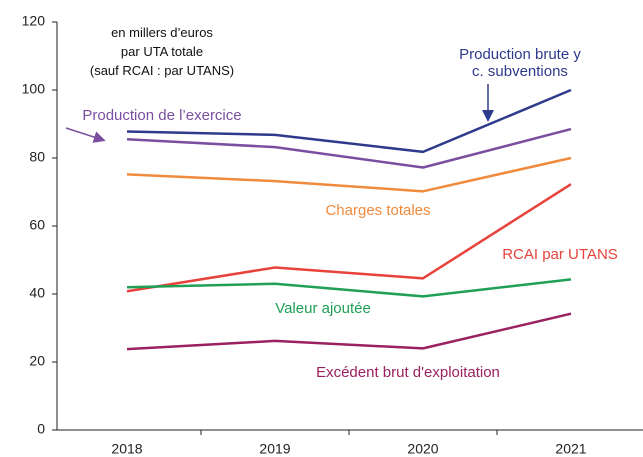 The width and height of the screenshot is (643, 457). What do you see at coordinates (34, 21) in the screenshot?
I see `y-tick-label: 120` at bounding box center [34, 21].